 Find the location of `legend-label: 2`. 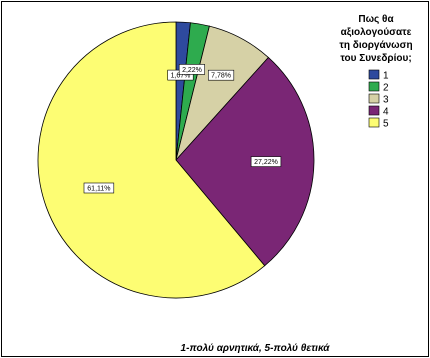

legend-label: 2 is located at coordinates (386, 88).